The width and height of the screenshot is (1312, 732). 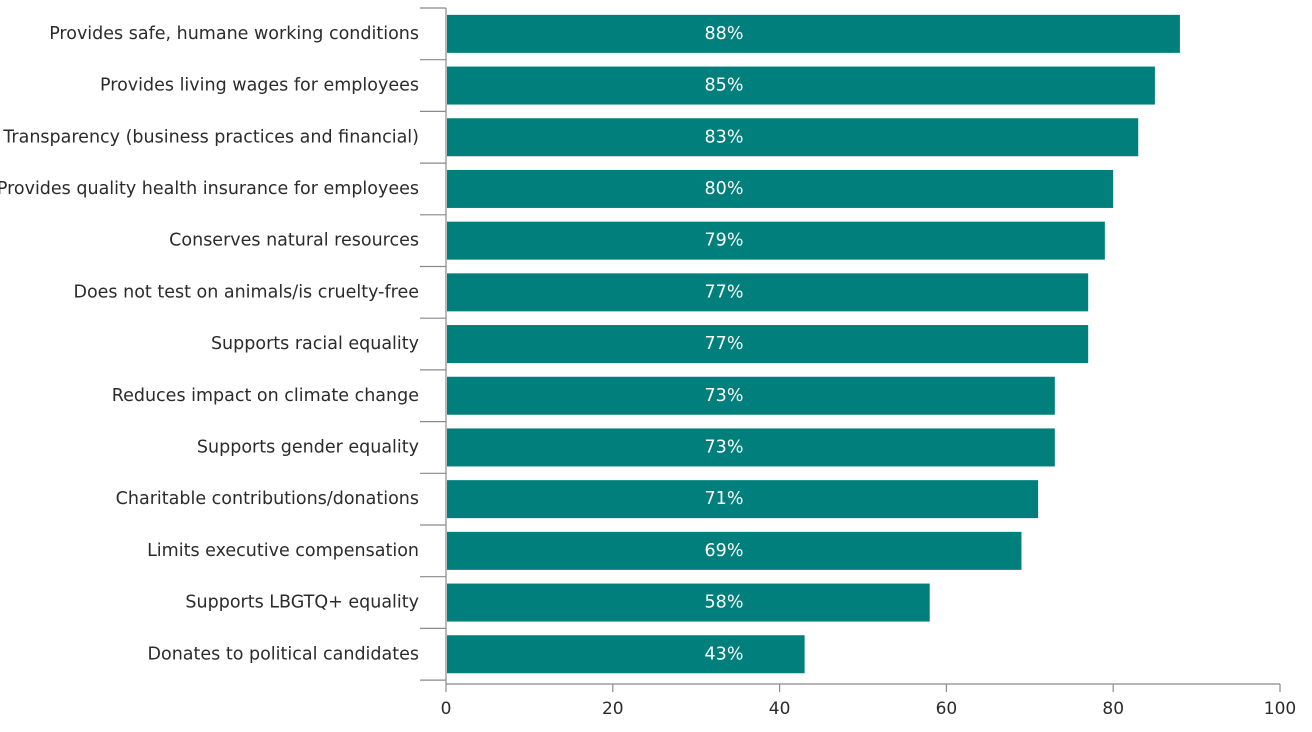 What do you see at coordinates (246, 292) in the screenshot?
I see `category-label: Does not test on animals/is cruelty-free` at bounding box center [246, 292].